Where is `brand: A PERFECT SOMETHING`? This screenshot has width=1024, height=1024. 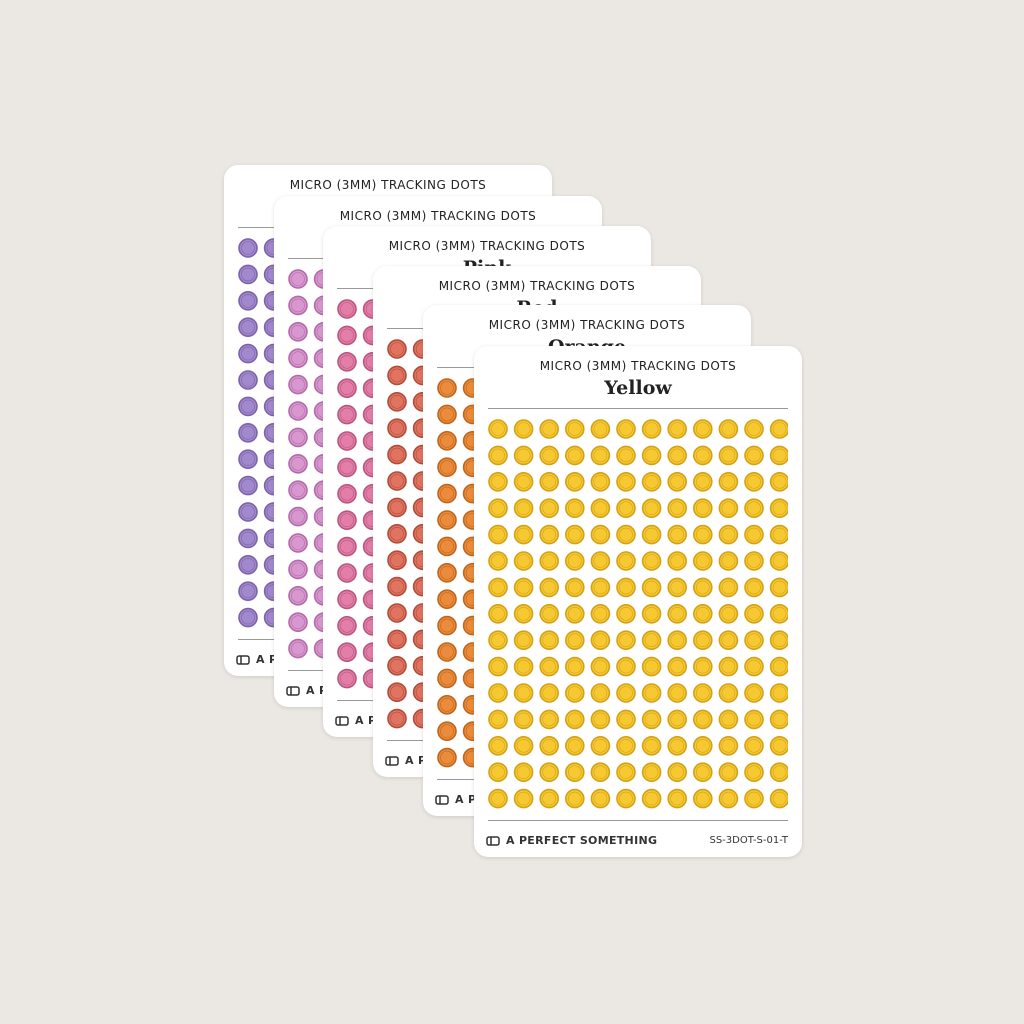
brand: A PERFECT SOMETHING is located at coordinates (571, 840).